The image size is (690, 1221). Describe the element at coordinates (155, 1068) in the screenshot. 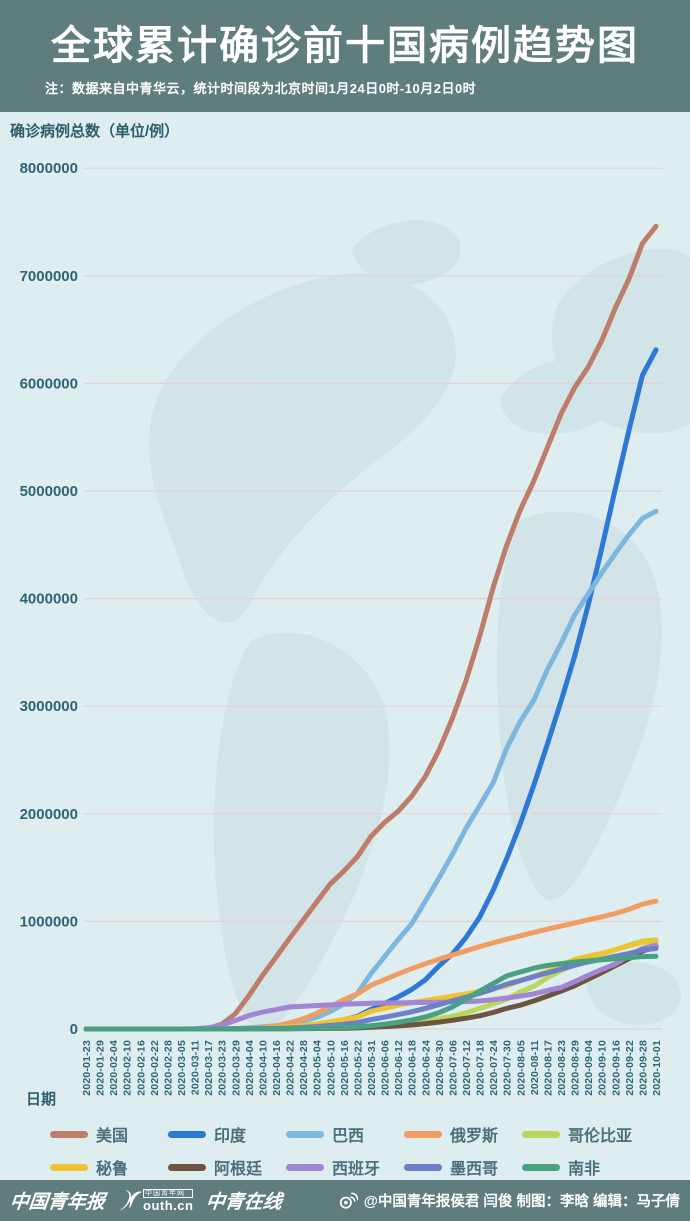

I see `x-tick-label: 2020-02-22` at that location.